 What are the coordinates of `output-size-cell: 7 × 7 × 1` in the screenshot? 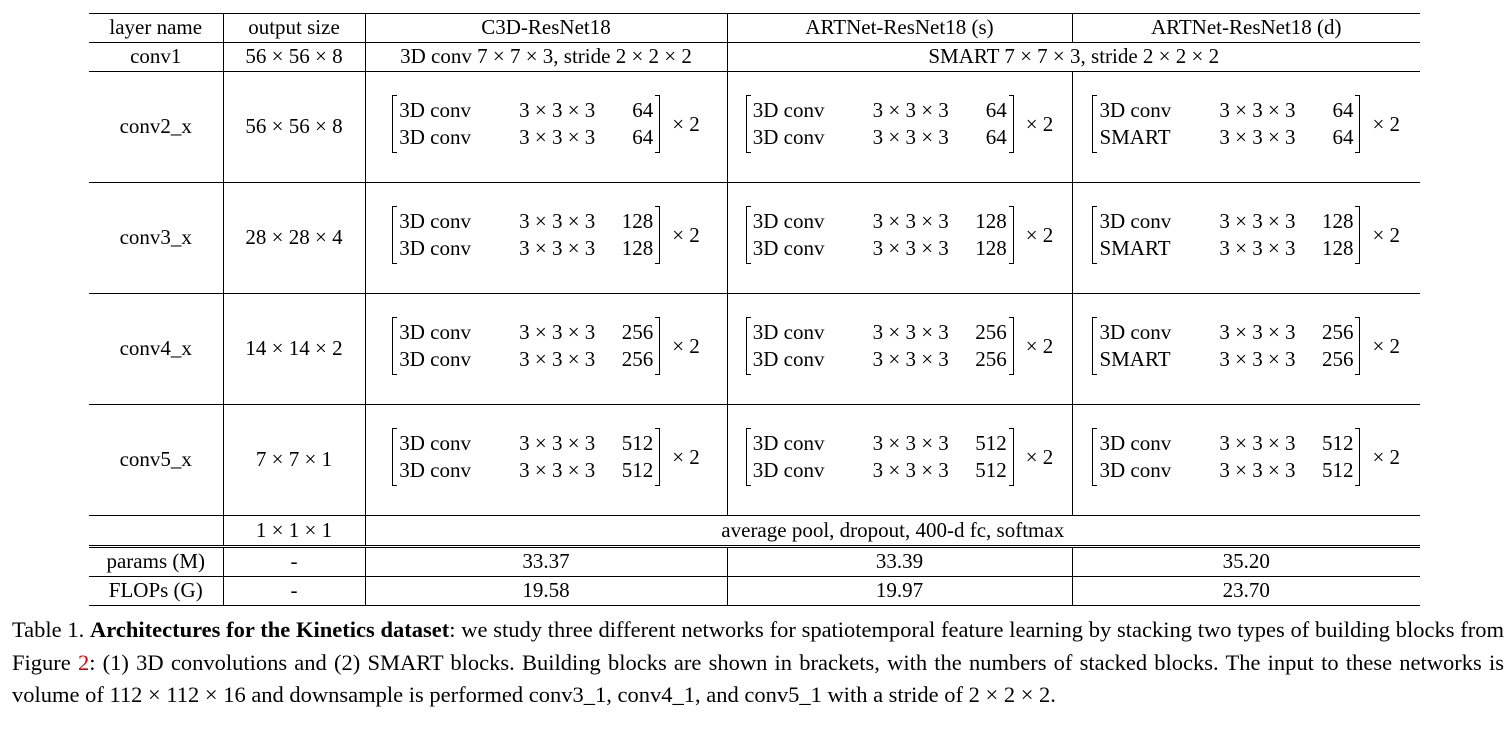 It's located at (293, 460).